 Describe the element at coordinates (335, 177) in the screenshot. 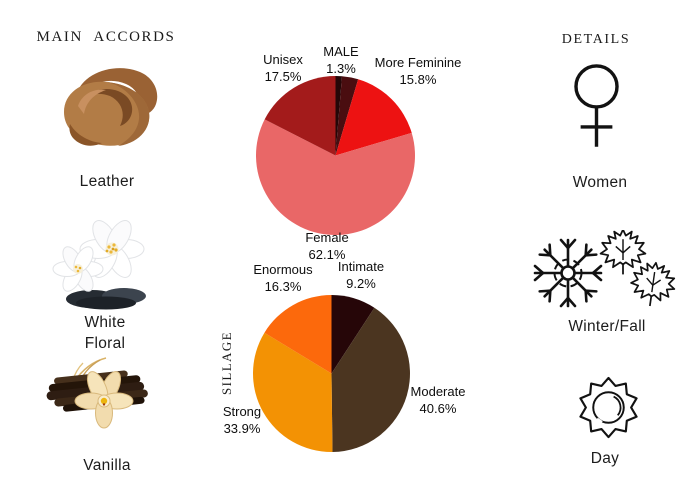

I see `gender-slice-female` at that location.